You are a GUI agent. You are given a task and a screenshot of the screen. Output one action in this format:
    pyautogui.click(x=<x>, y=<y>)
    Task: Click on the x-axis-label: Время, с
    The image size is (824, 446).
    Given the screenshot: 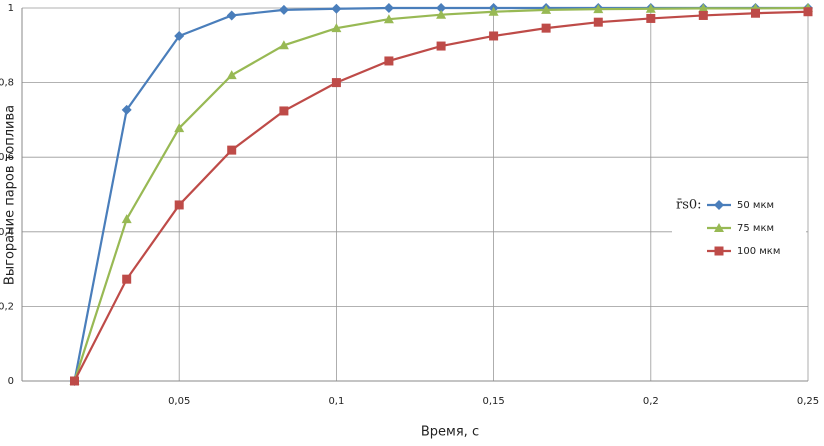 What is the action you would take?
    pyautogui.click(x=450, y=432)
    